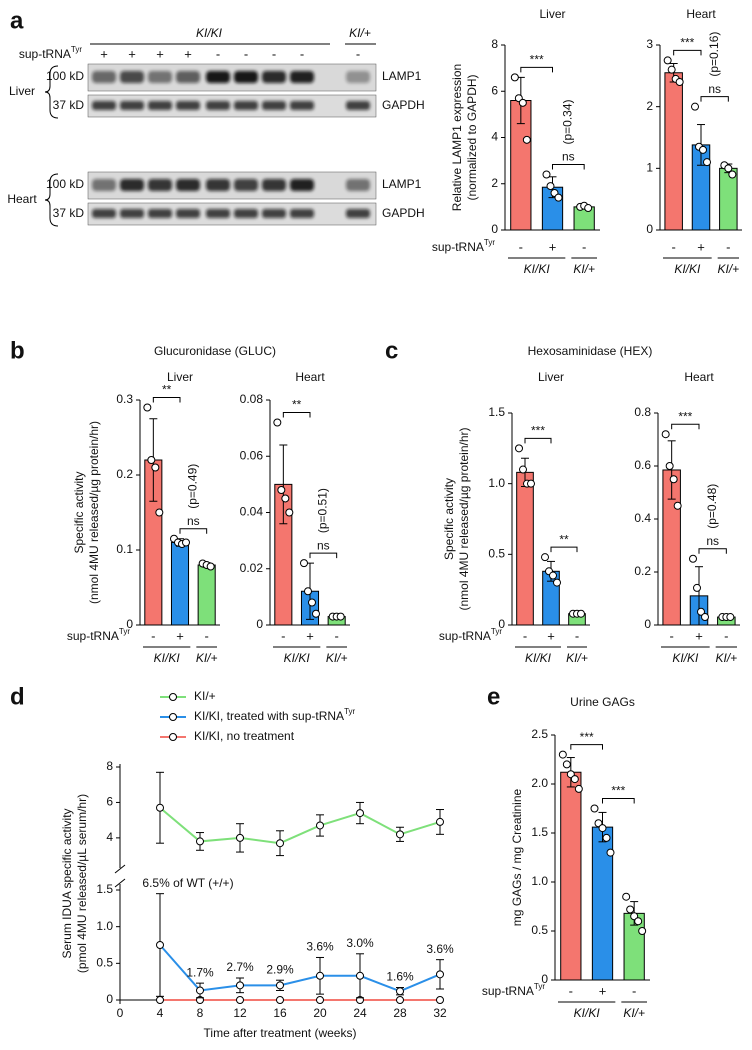  What do you see at coordinates (310, 377) in the screenshot?
I see `chart-title: Heart` at bounding box center [310, 377].